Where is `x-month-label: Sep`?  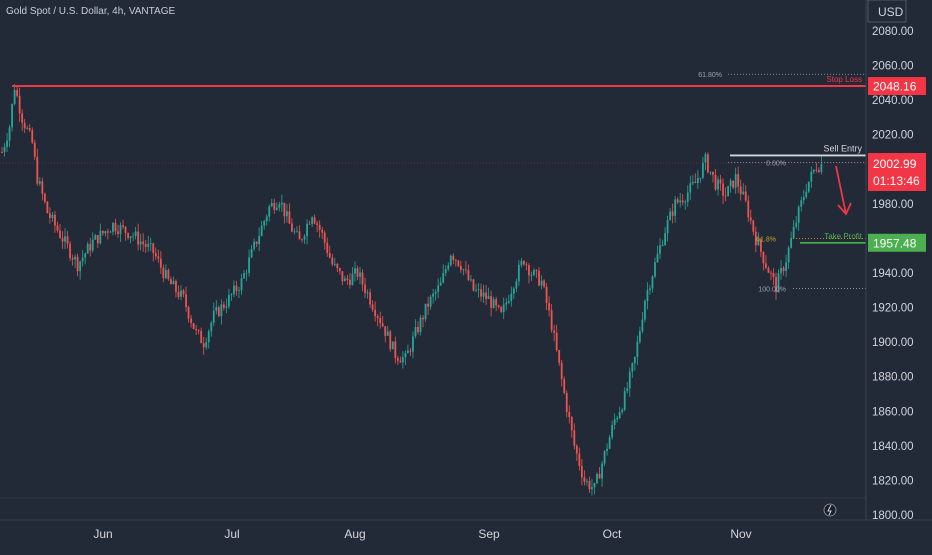 x-month-label: Sep is located at coordinates (489, 534).